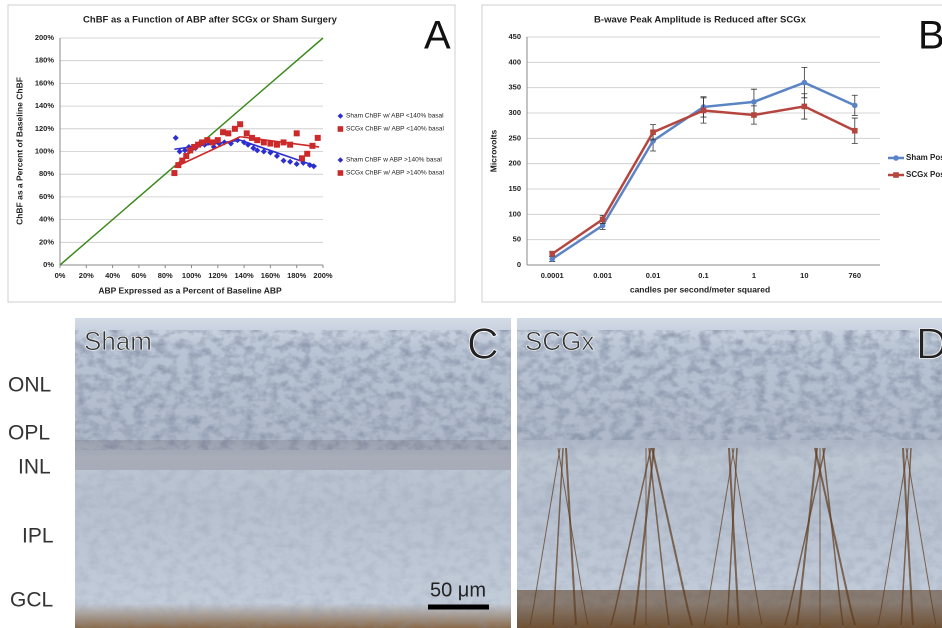 This screenshot has height=628, width=942. What do you see at coordinates (552, 275) in the screenshot?
I see `x-tick-label: 0.0001` at bounding box center [552, 275].